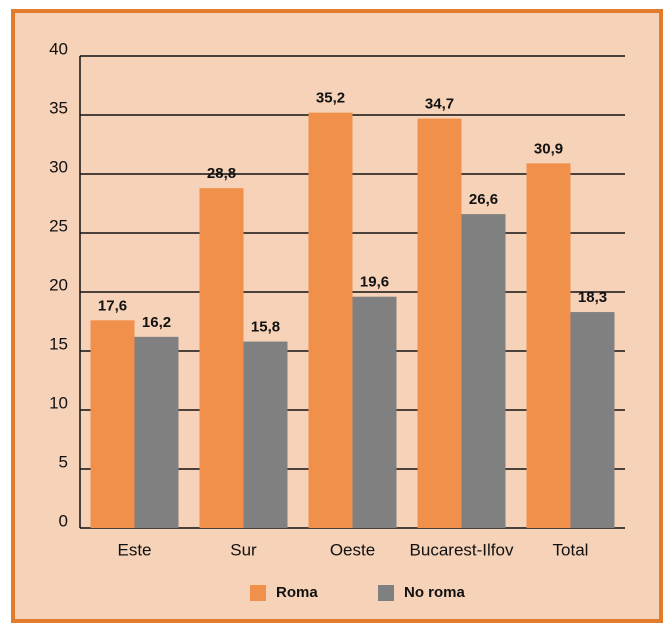 The height and width of the screenshot is (625, 665). I want to click on value-label: 35,2, so click(330, 98).